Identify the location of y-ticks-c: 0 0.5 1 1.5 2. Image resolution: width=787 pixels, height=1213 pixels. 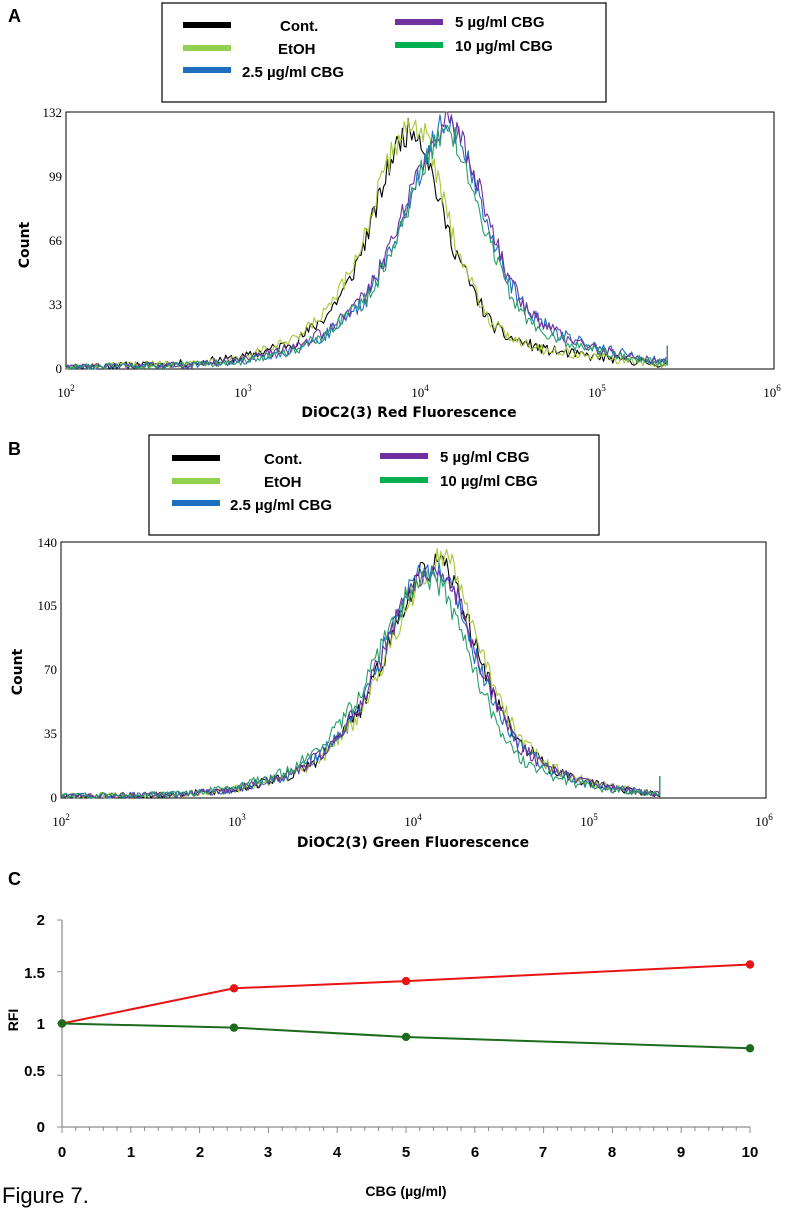
(34, 1024).